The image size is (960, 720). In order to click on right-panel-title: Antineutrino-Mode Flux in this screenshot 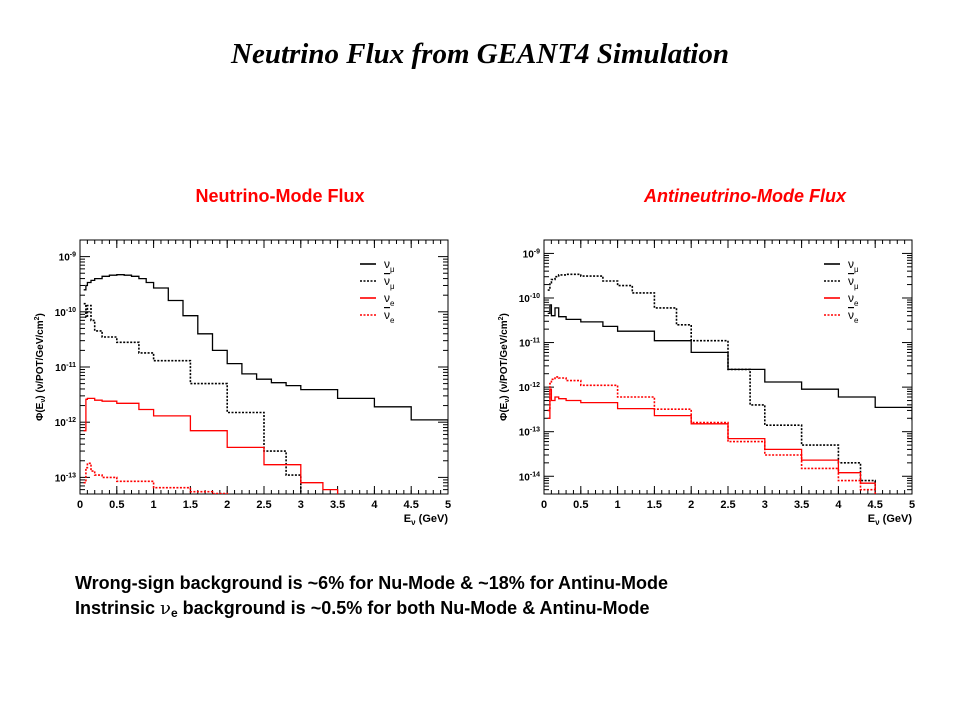, I will do `click(745, 196)`.